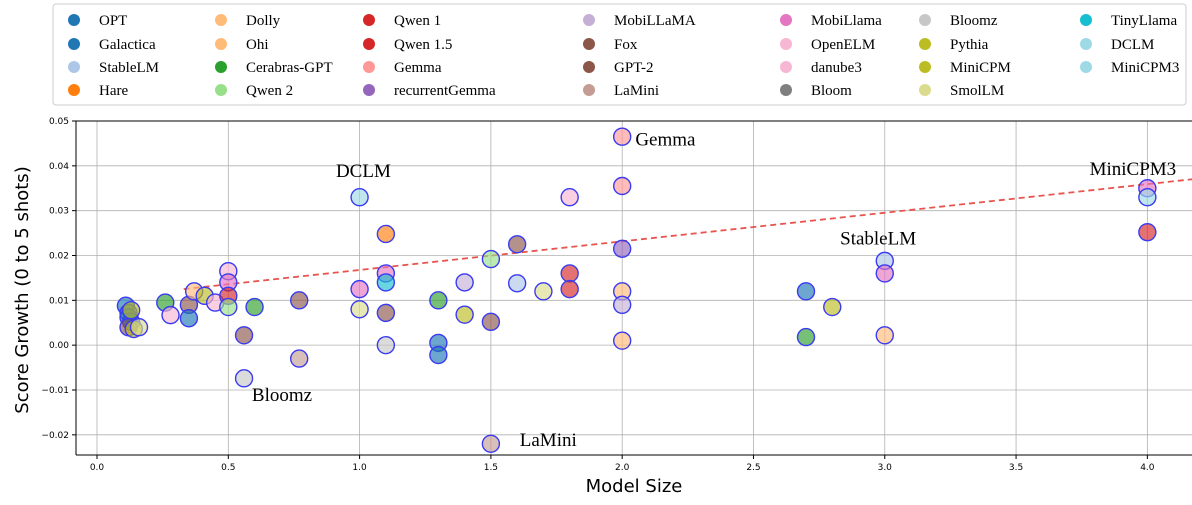 This screenshot has width=1192, height=505. I want to click on point-annotation: DCLM, so click(363, 171).